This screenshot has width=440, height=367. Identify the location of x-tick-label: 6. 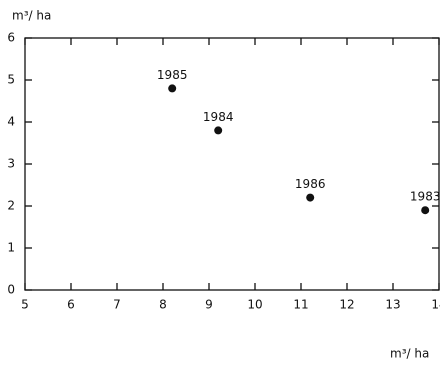
(71, 305).